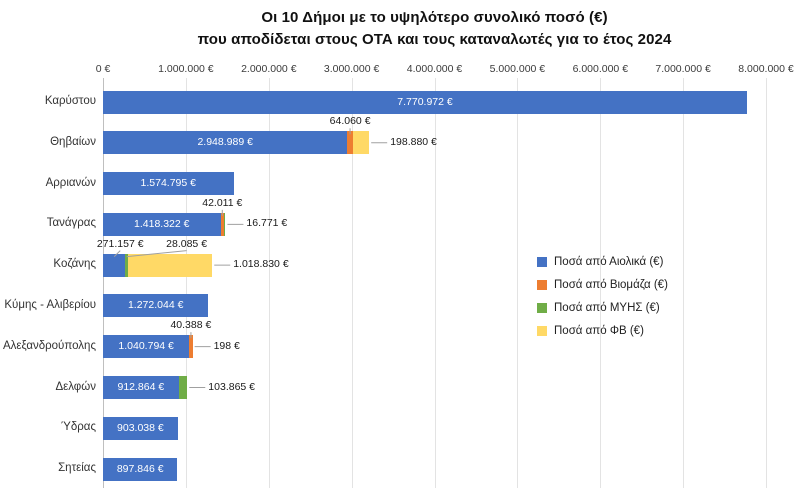  I want to click on legend-swatch-pv, so click(542, 330).